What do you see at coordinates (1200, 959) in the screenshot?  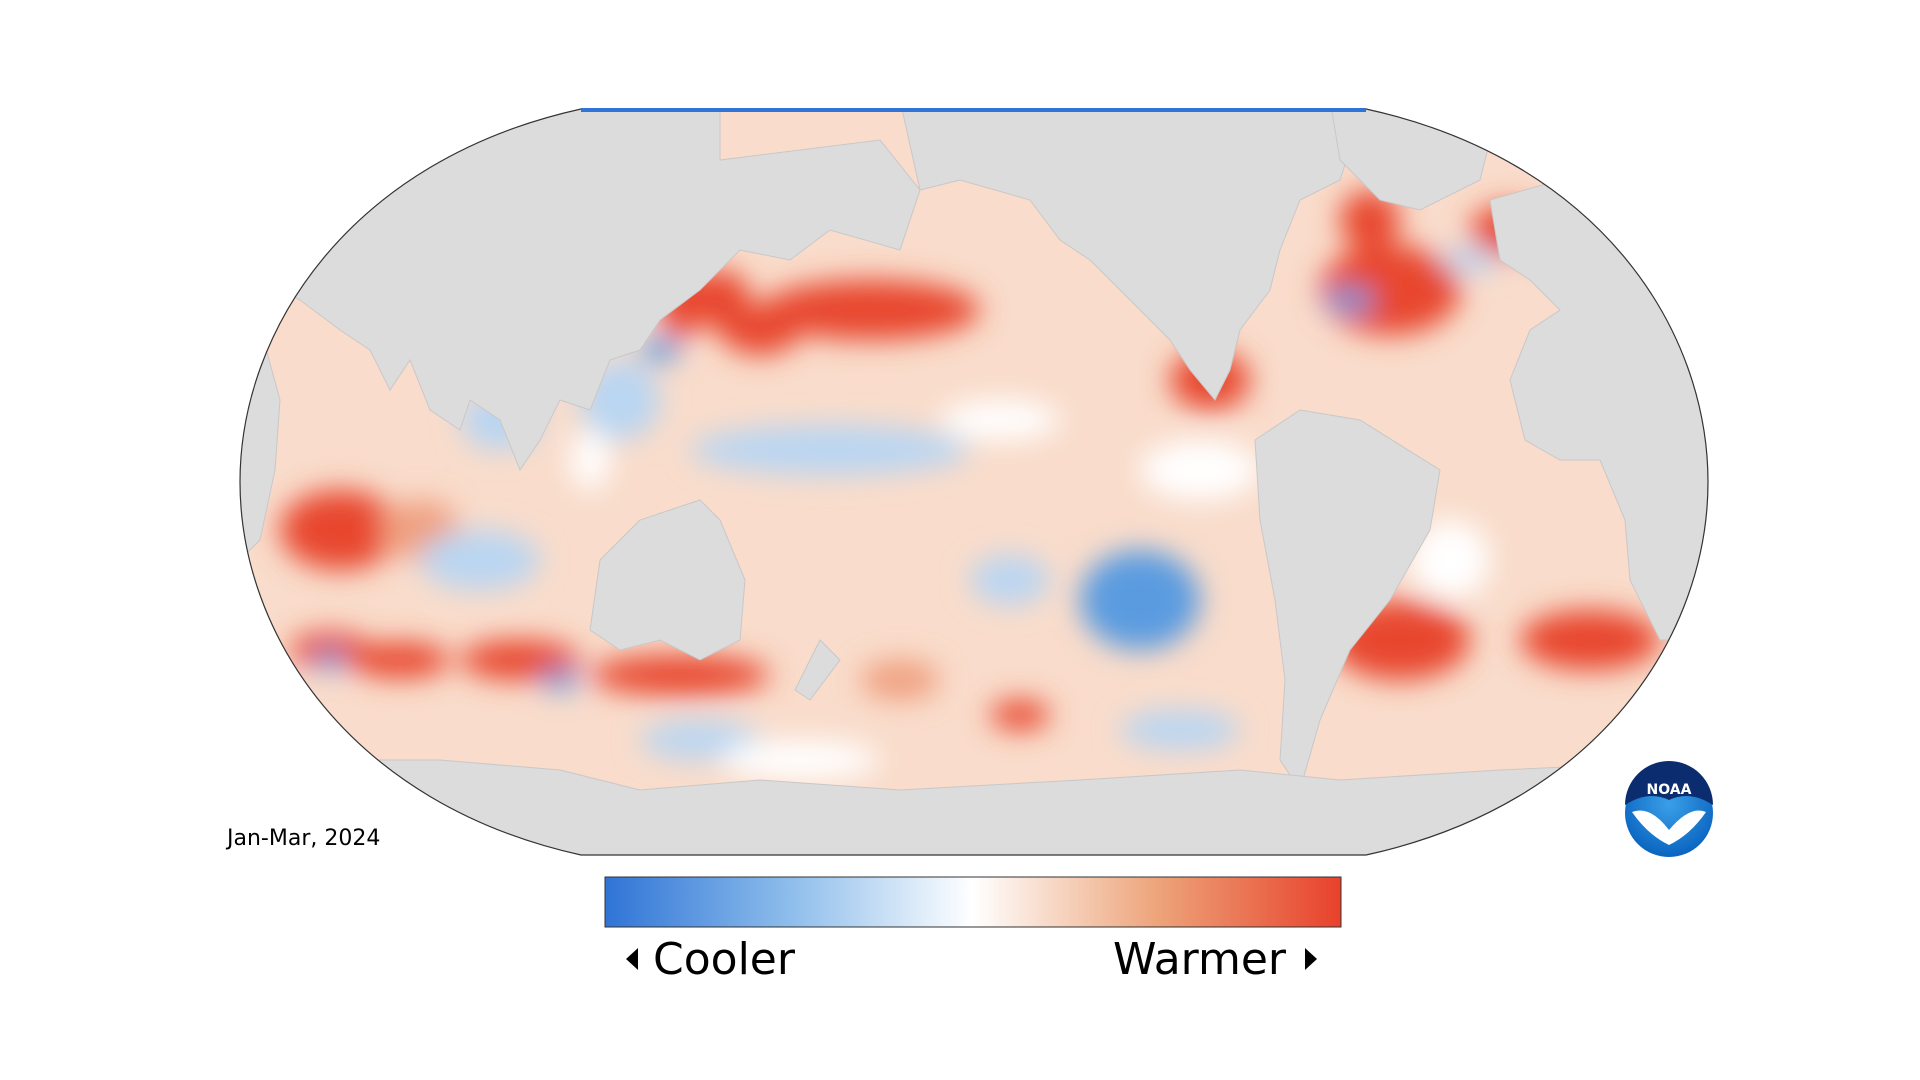 I see `warmer-label: Warmer` at bounding box center [1200, 959].